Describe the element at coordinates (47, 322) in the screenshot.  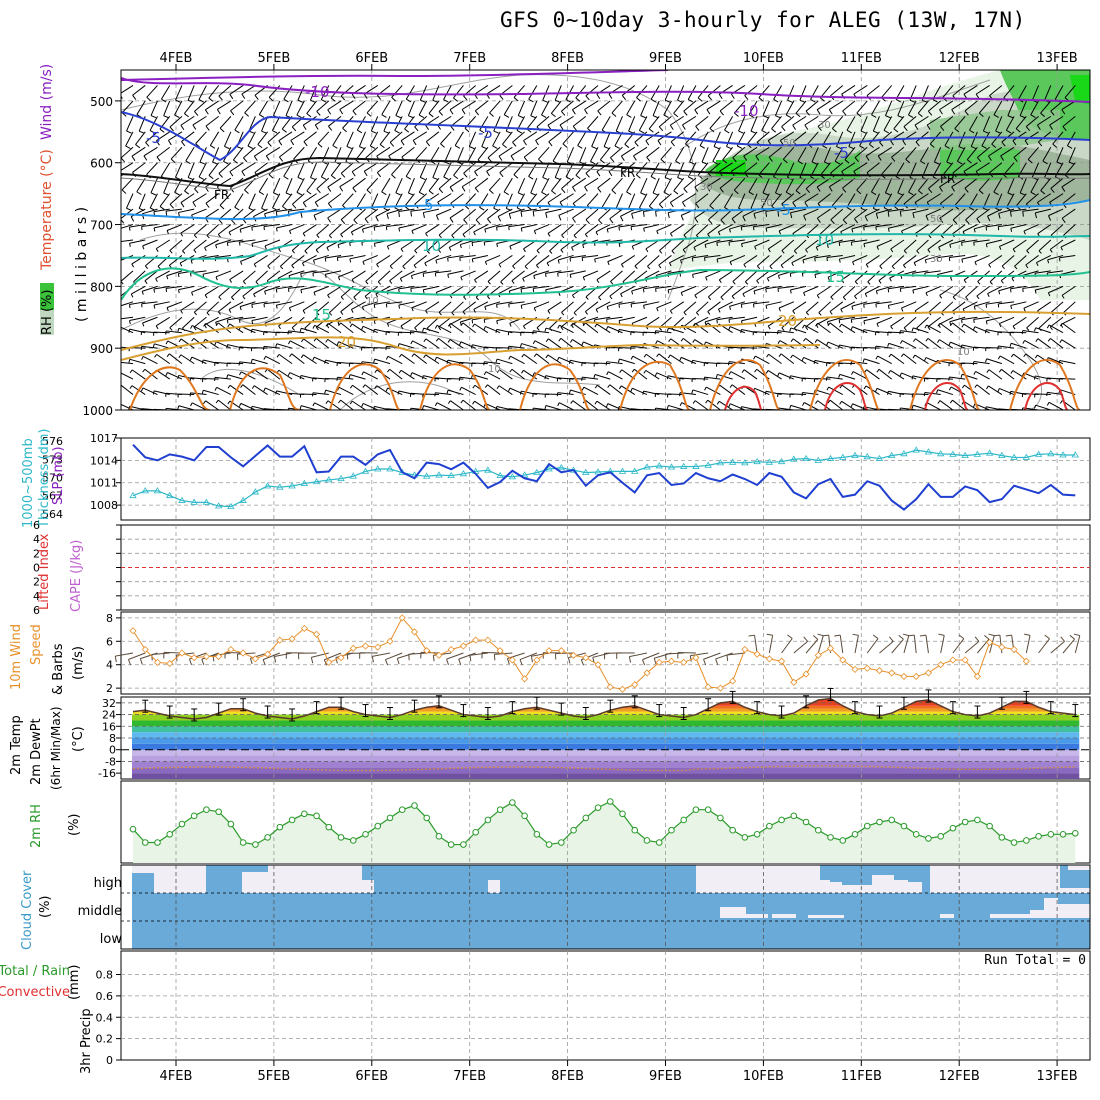
I see `rh-legend-swatch-light` at that location.